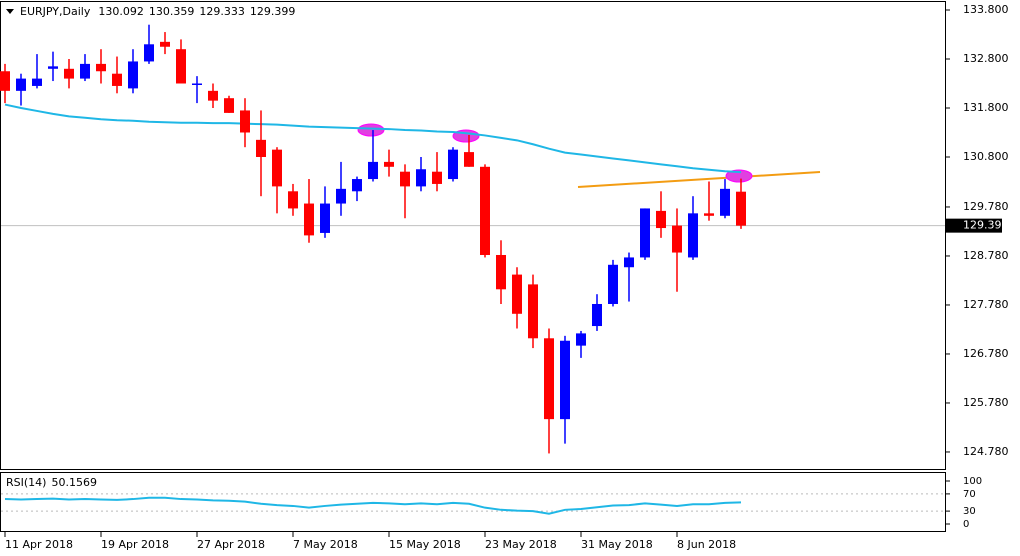  I want to click on rsi-header: RSI(14) 50.1569, so click(51, 482).